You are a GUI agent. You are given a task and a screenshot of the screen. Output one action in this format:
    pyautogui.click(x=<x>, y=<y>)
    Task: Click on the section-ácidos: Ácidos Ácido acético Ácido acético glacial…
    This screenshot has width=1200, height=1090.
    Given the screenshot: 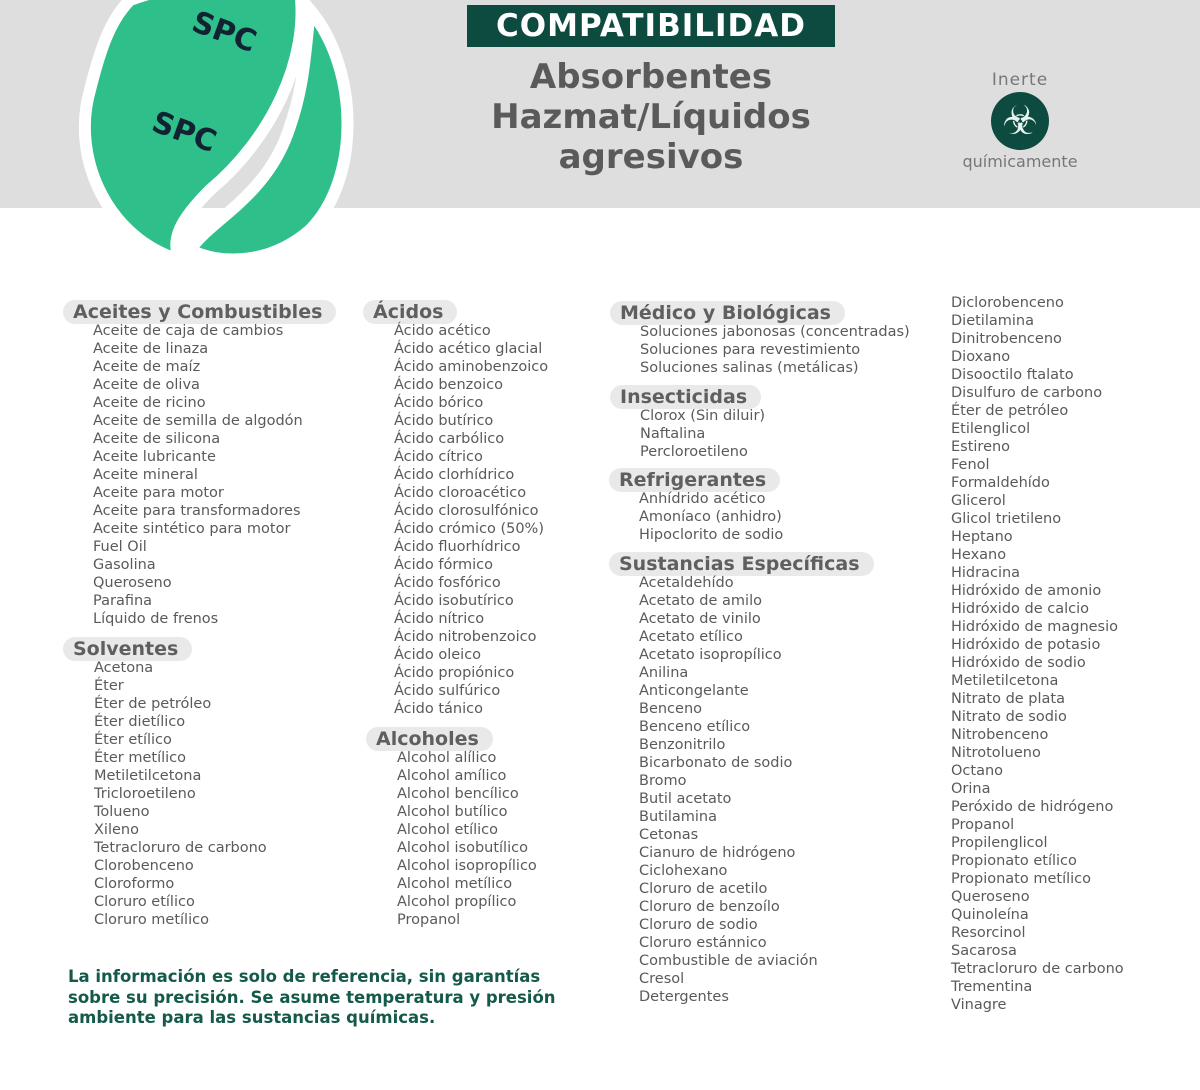 What is the action you would take?
    pyautogui.click(x=455, y=509)
    